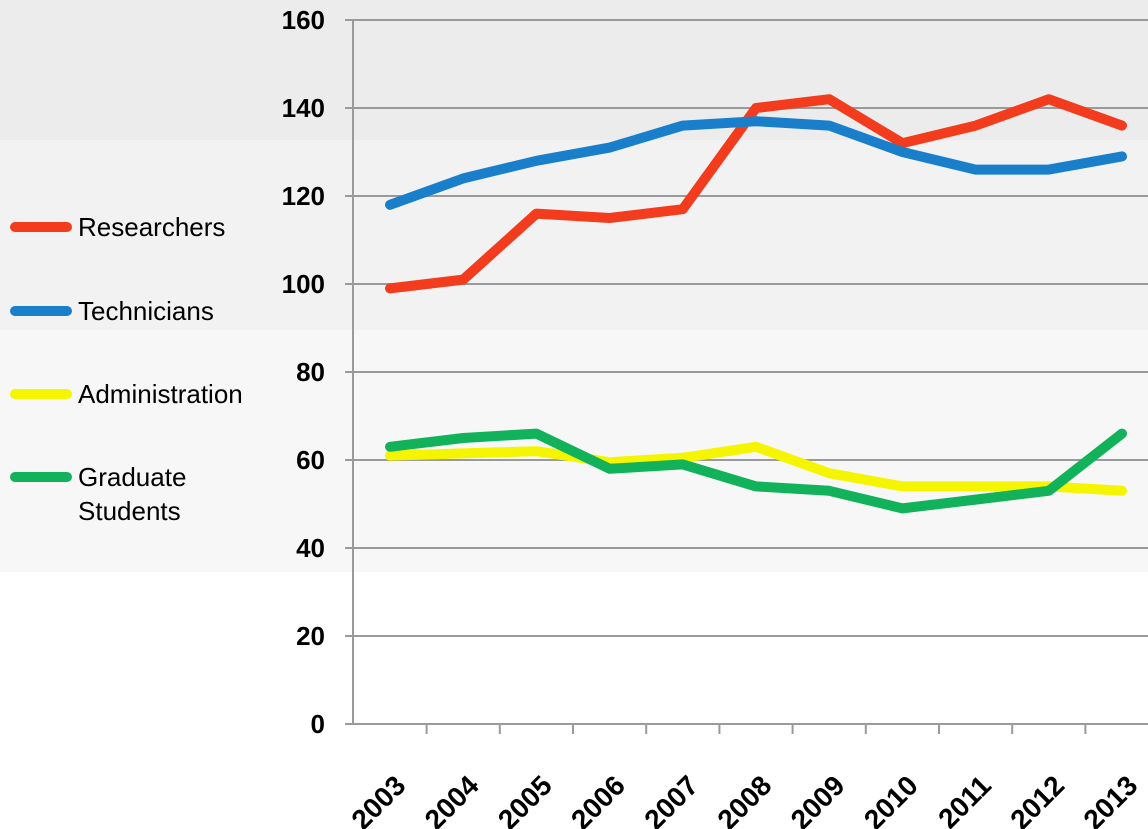  What do you see at coordinates (818, 799) in the screenshot?
I see `x-tick-label: 2009` at bounding box center [818, 799].